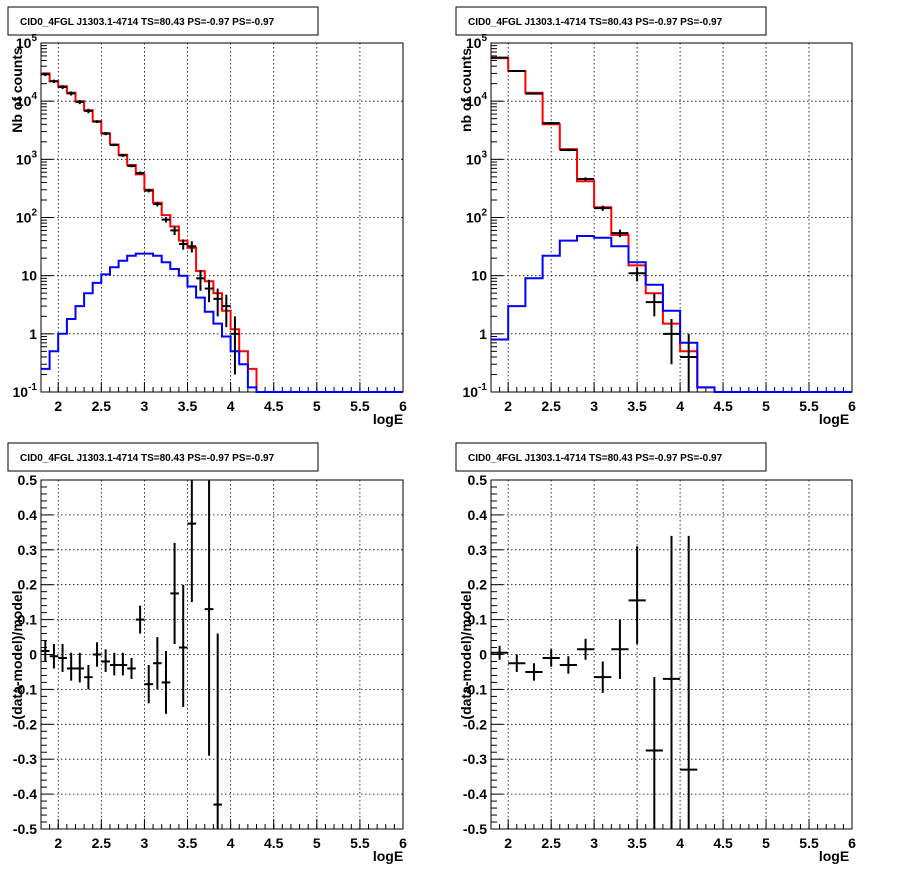 The width and height of the screenshot is (898, 875). Describe the element at coordinates (34, 38) in the screenshot. I see `y-tick-exponent: 5` at that location.